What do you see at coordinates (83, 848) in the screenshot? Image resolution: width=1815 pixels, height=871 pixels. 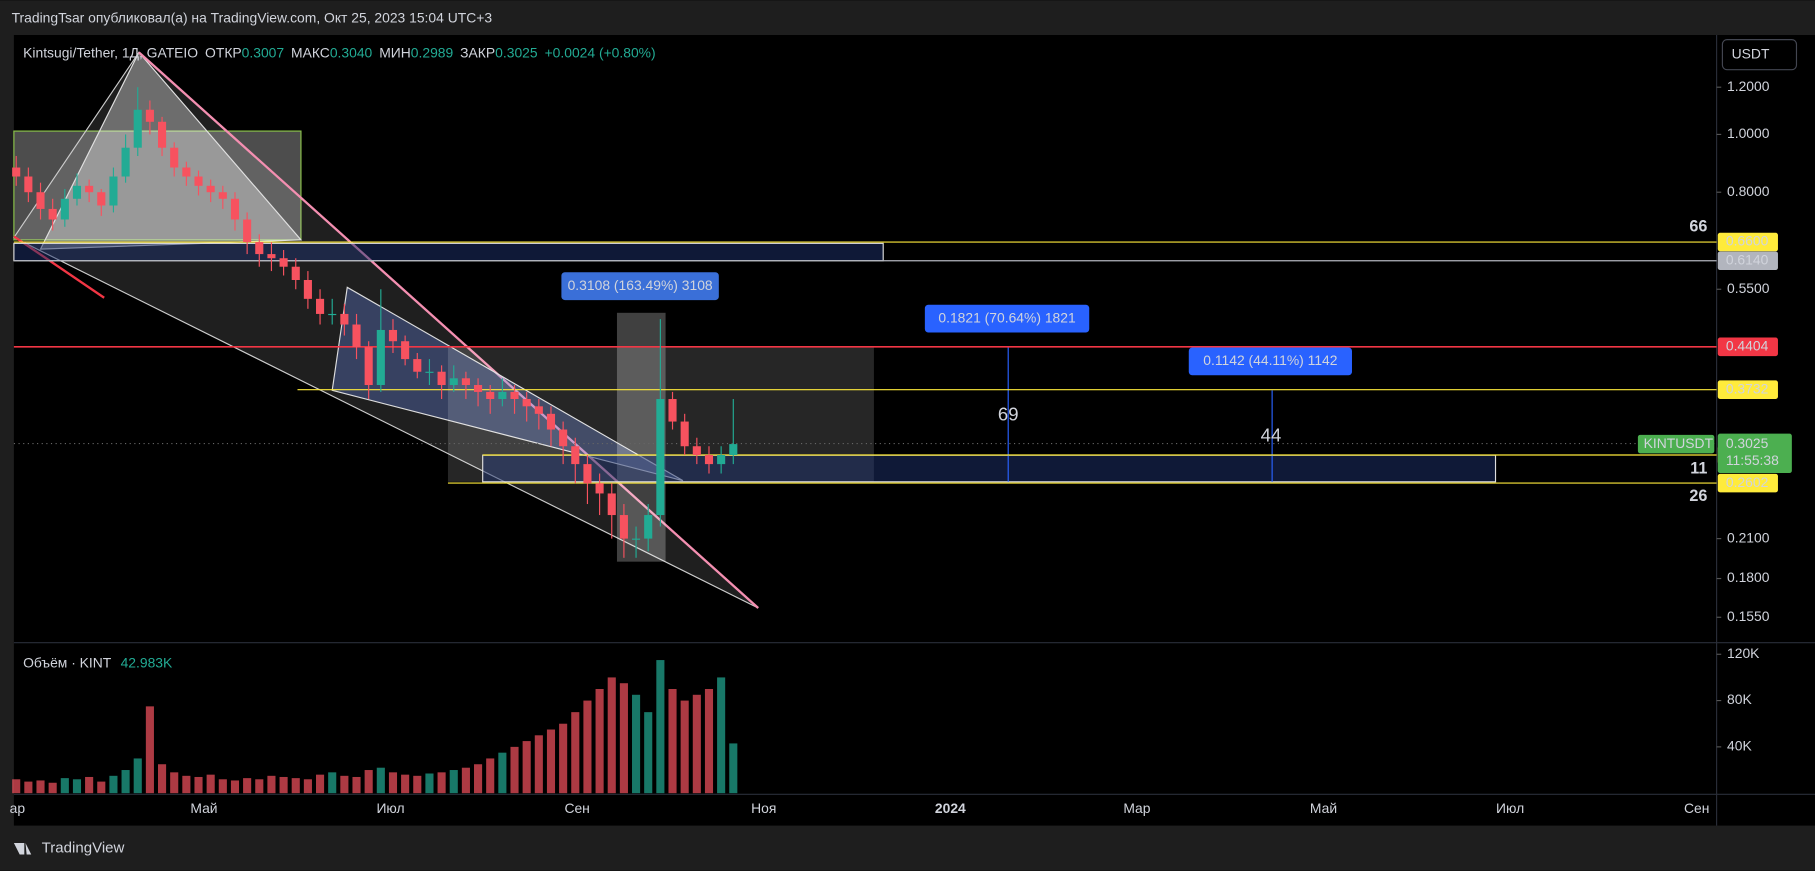 I see `footer-brand: TradingView` at bounding box center [83, 848].